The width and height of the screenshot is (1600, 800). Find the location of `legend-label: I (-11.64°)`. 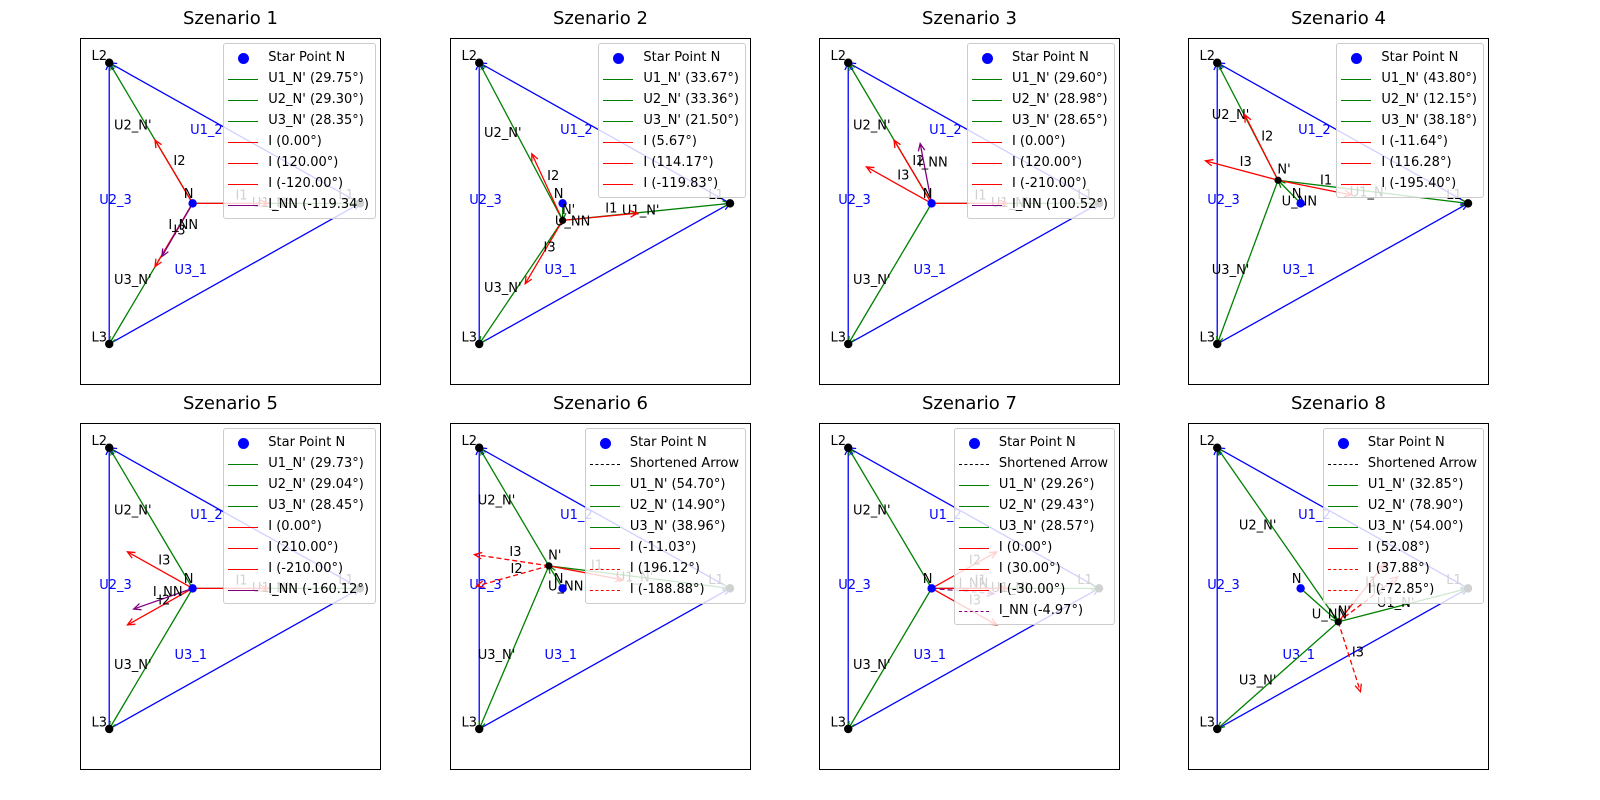

legend-label: I (-11.64°) is located at coordinates (1414, 141).